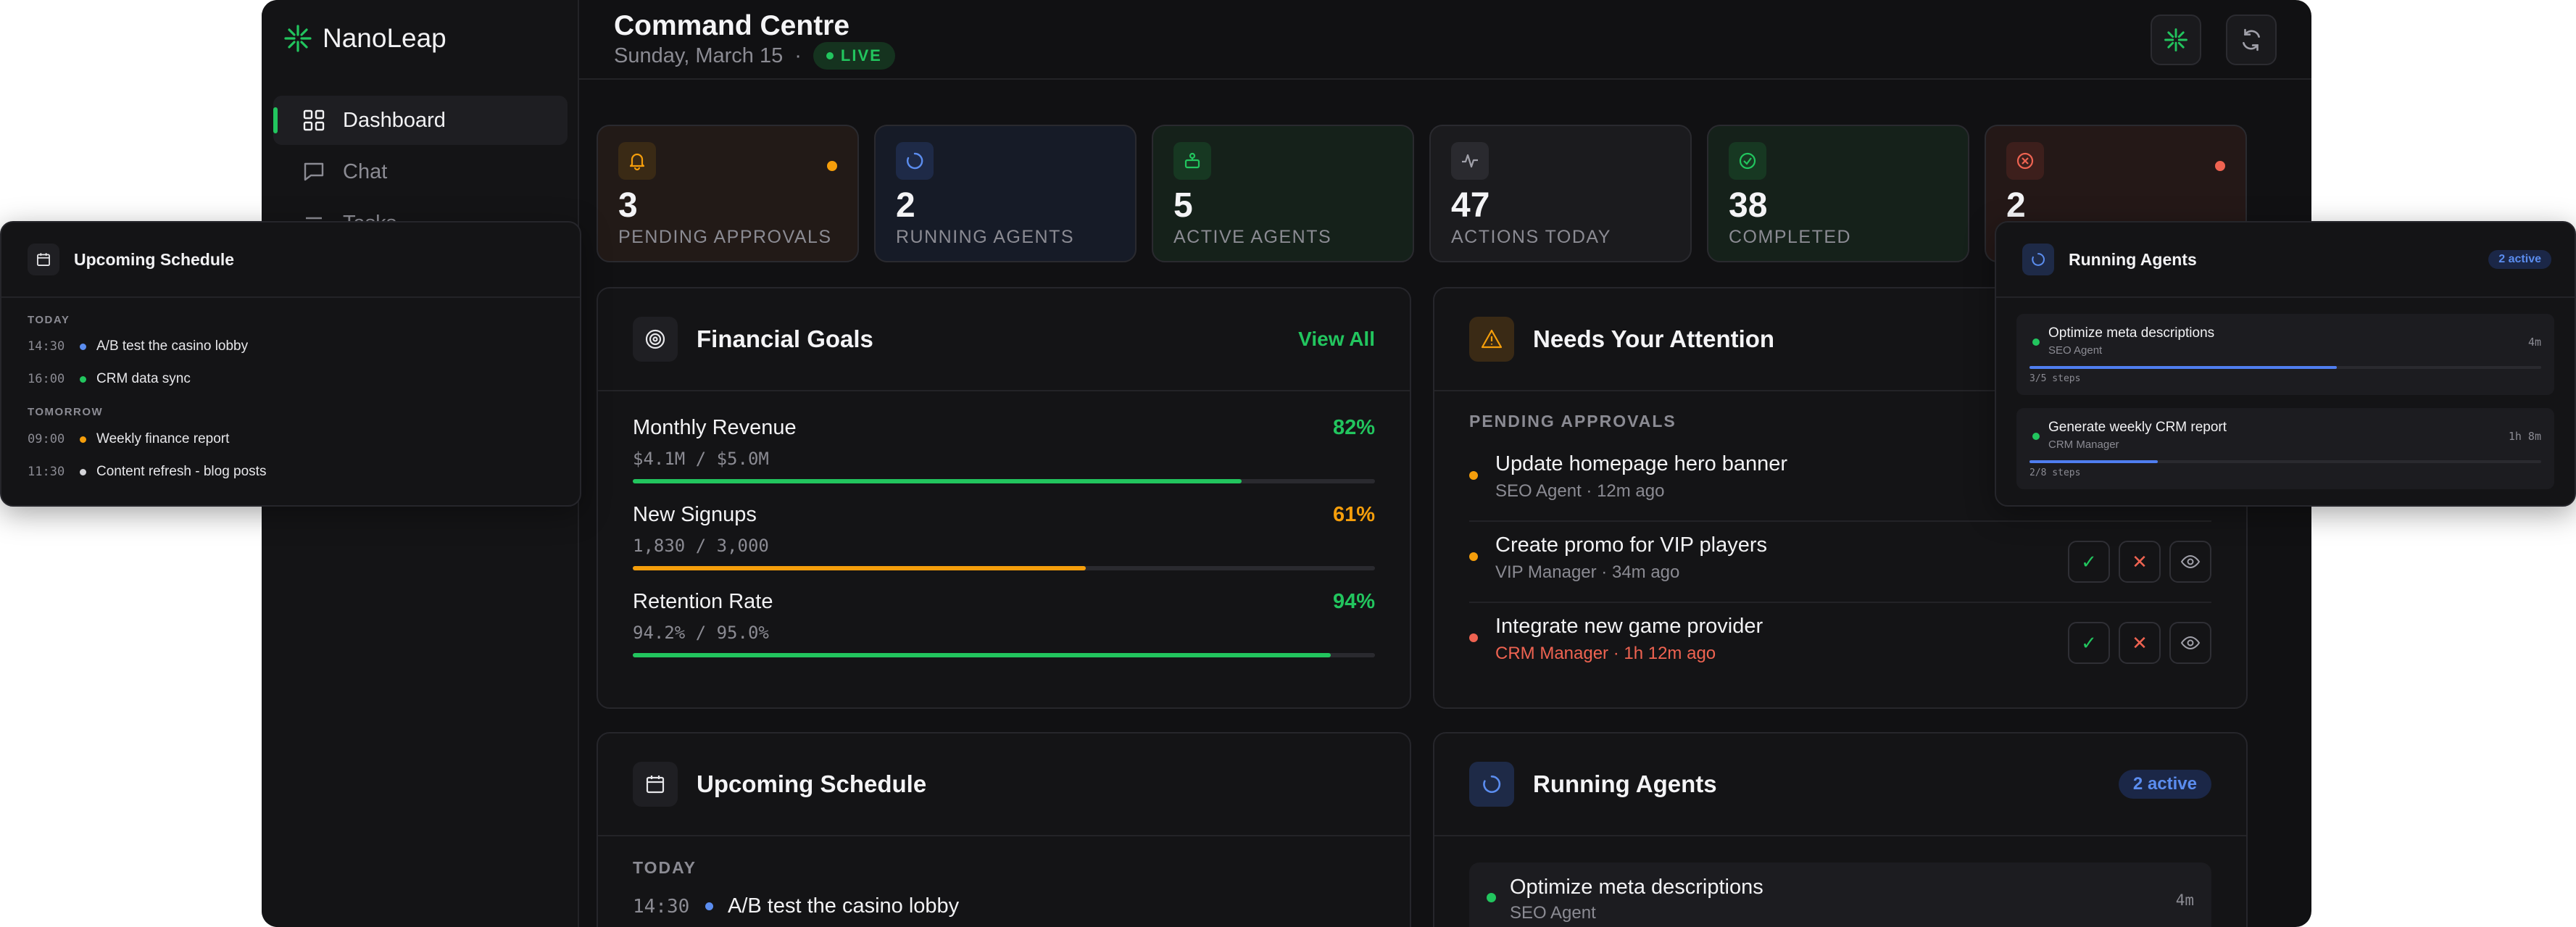  Describe the element at coordinates (46, 346) in the screenshot. I see `schedule-time: 14:30` at that location.